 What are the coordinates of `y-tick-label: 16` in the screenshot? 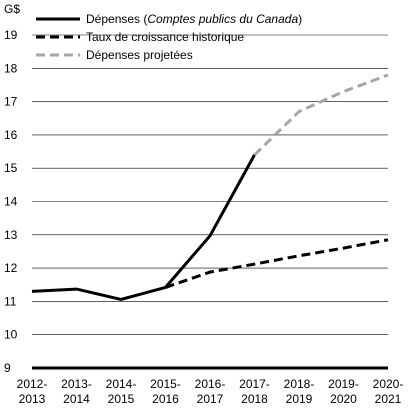 It's located at (11, 135).